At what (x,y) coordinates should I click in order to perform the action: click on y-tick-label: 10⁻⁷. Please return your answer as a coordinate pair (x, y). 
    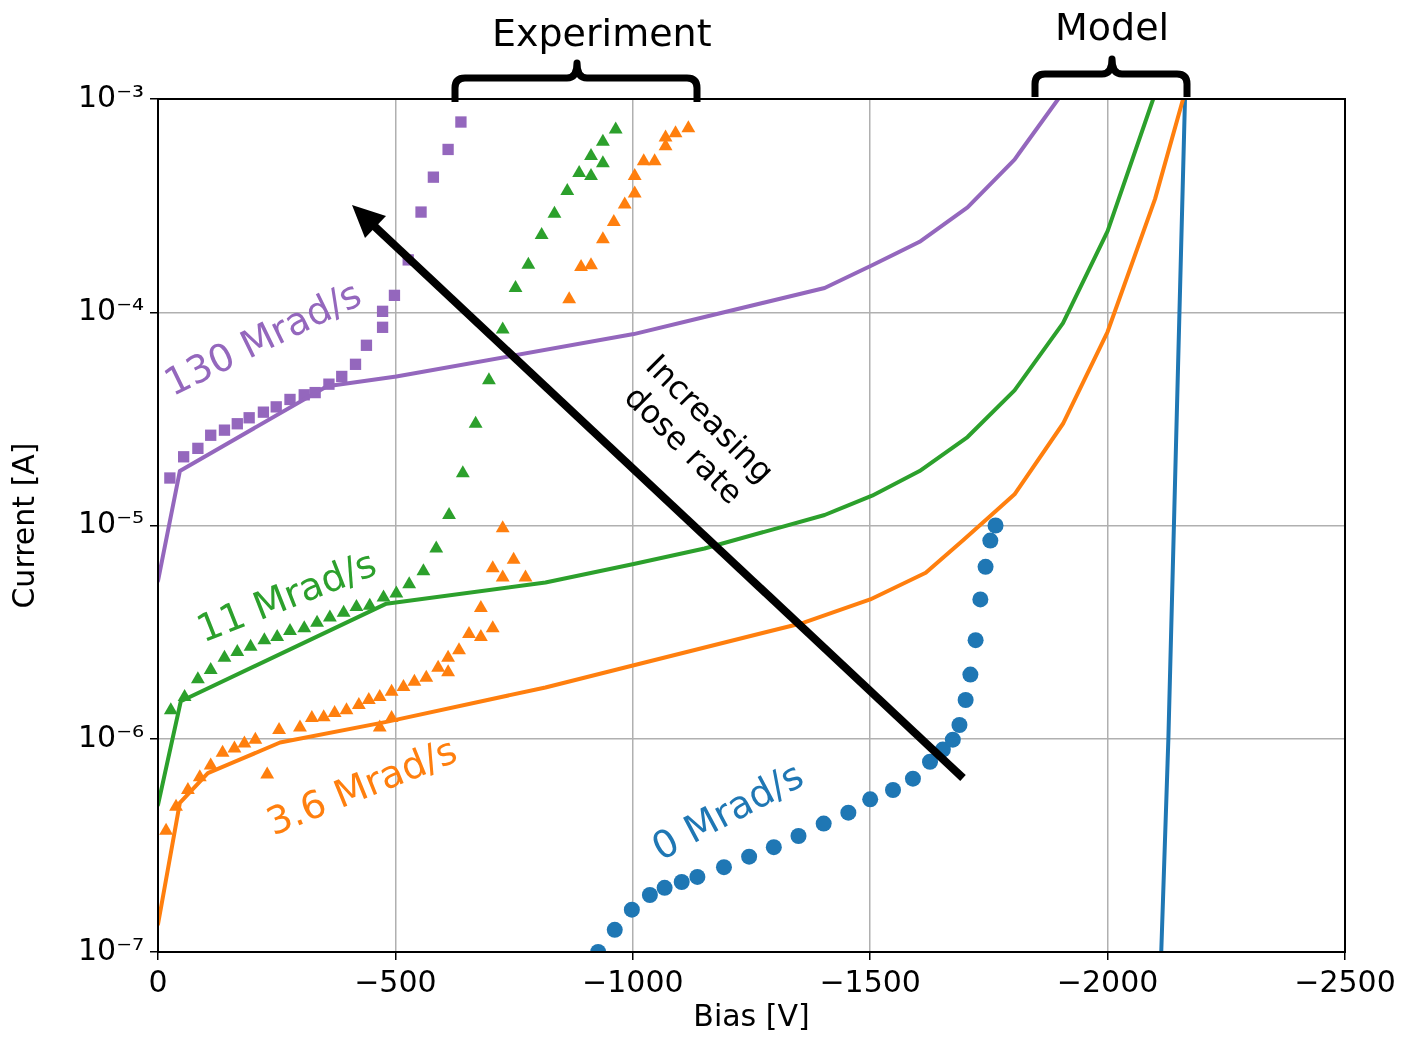
    Looking at the image, I should click on (110, 949).